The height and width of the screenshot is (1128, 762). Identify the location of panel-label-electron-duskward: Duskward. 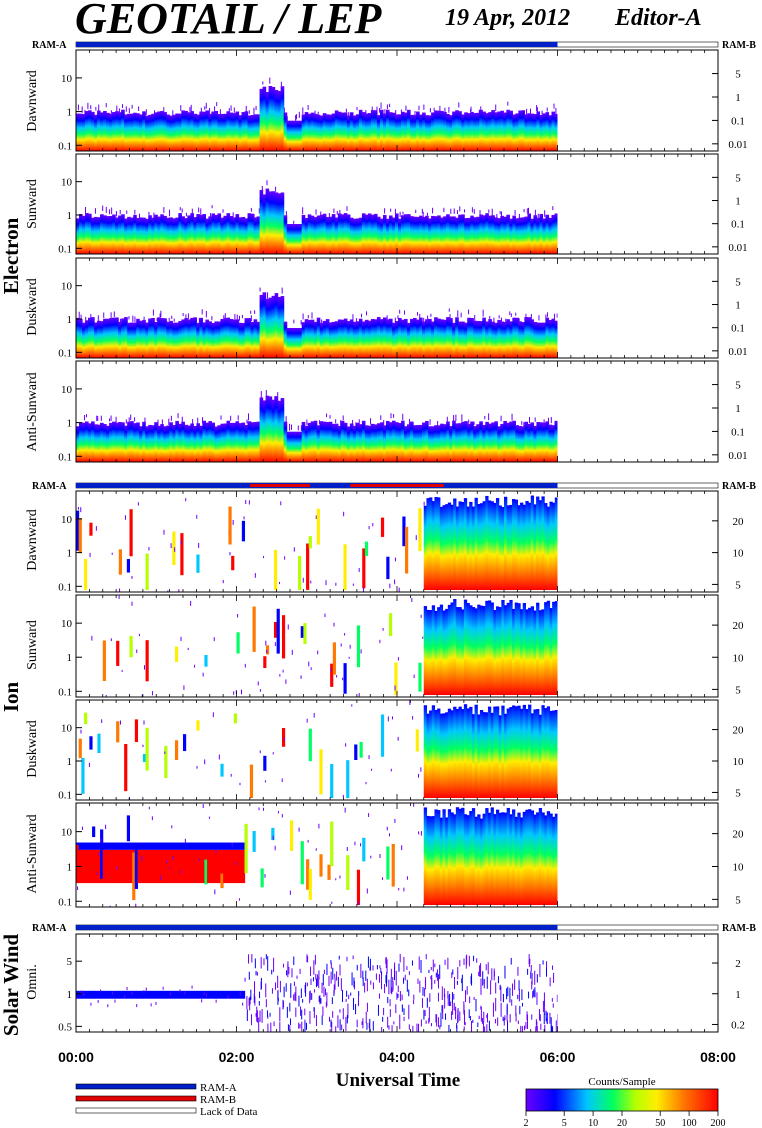
(32, 307).